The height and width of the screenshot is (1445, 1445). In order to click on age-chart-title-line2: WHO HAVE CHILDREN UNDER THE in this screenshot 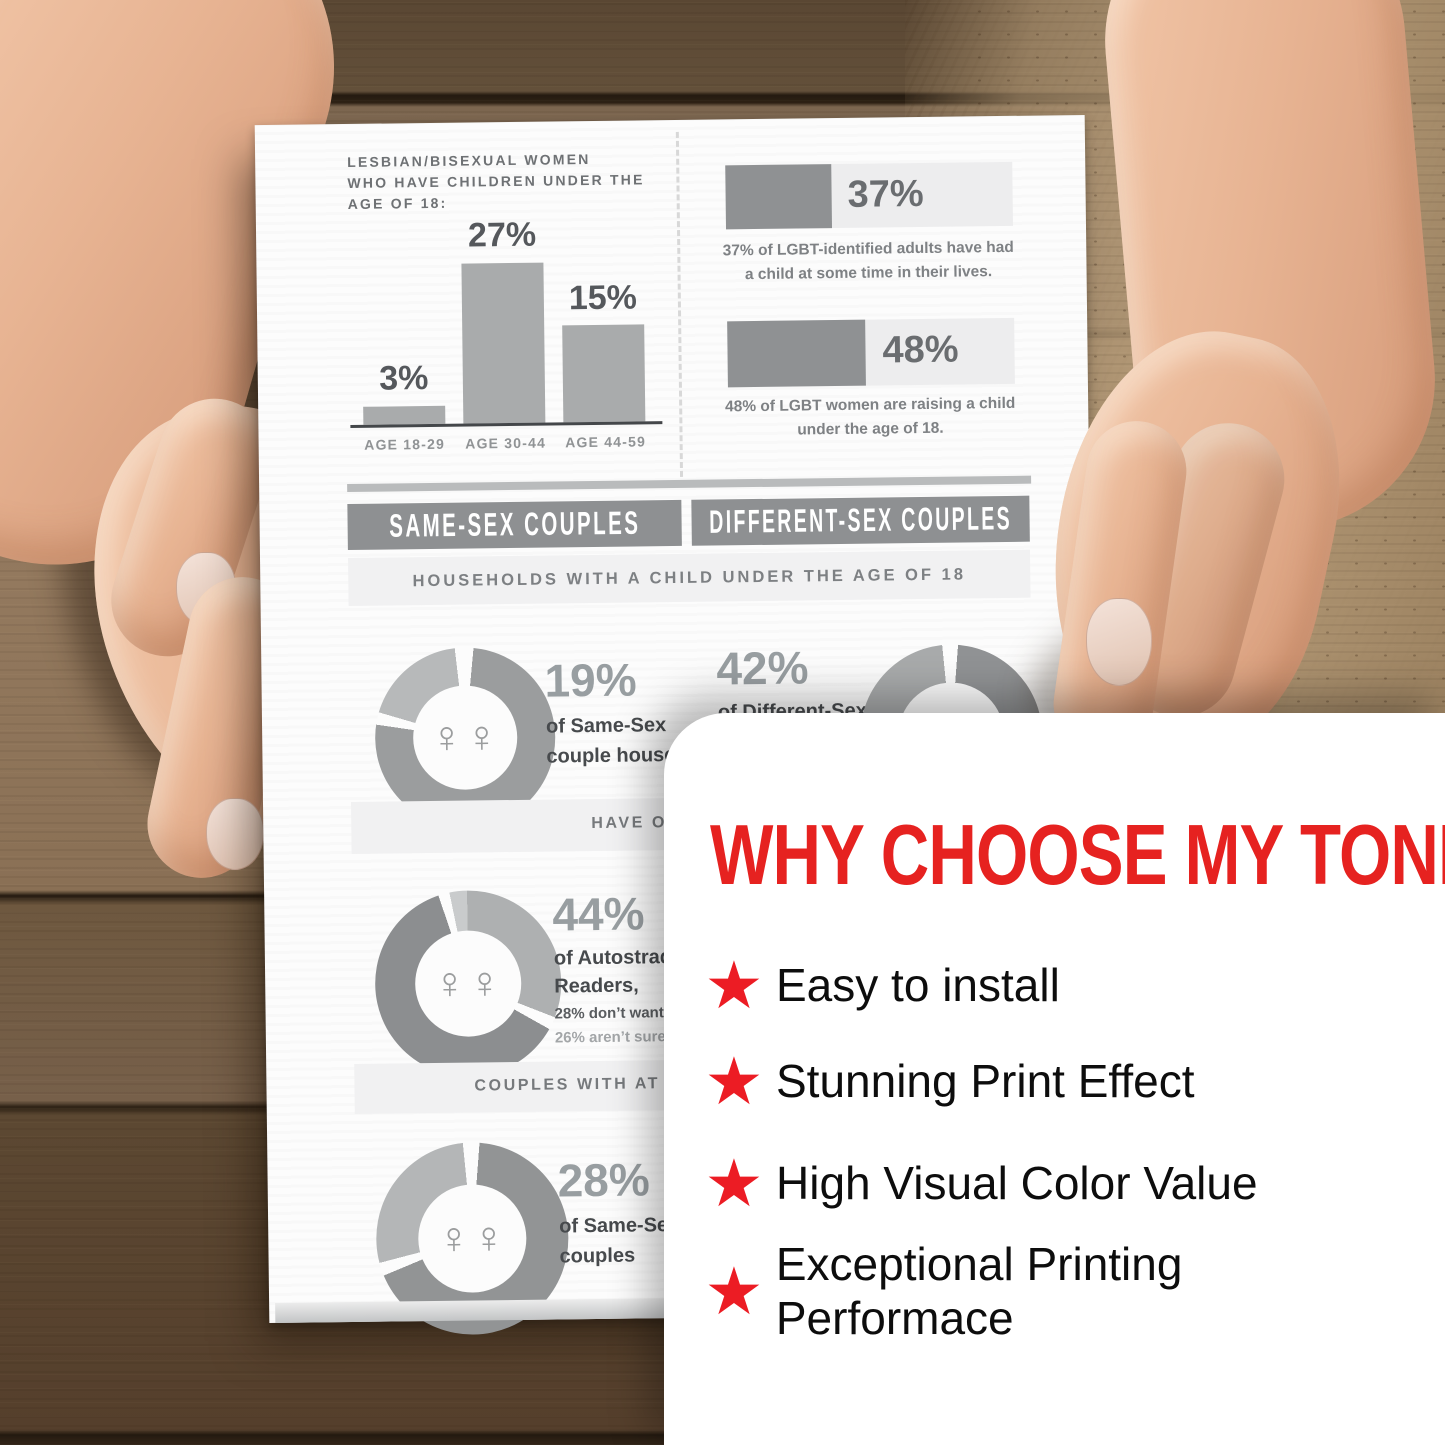, I will do `click(496, 181)`.